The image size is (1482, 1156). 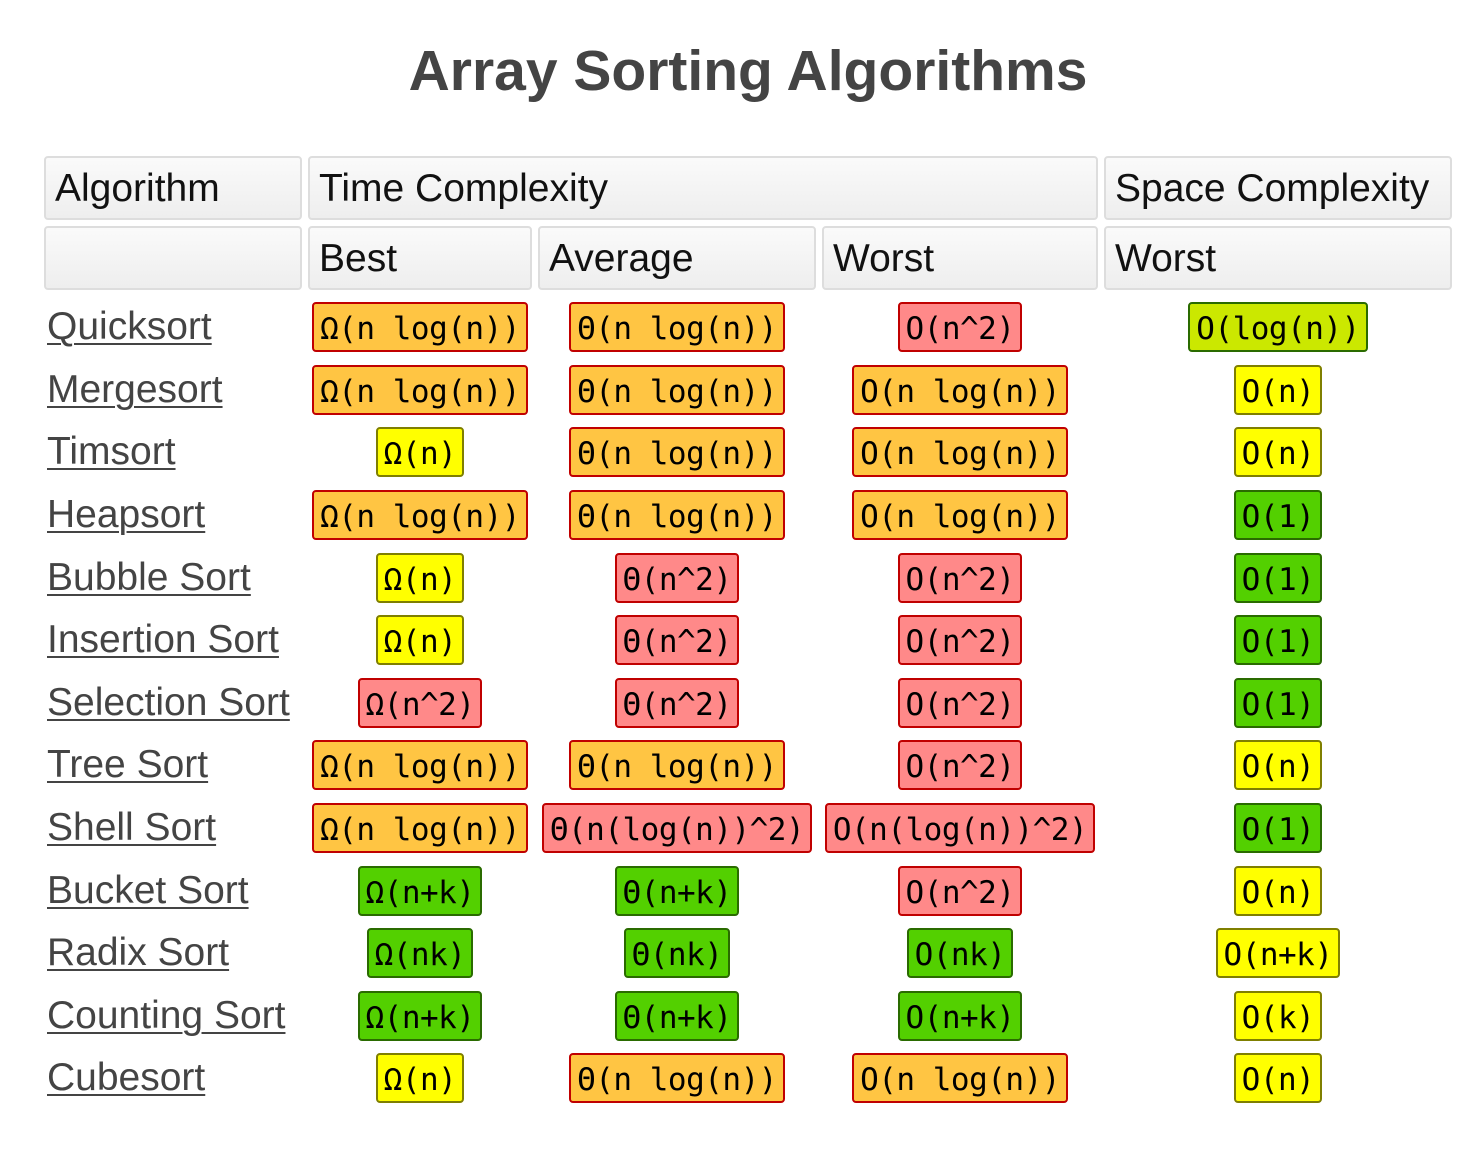 I want to click on algorithm-link: Bubble Sort, so click(x=149, y=577).